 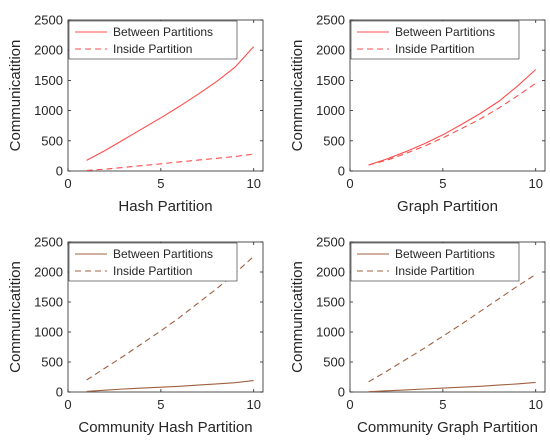 I want to click on x-axis-label: Community Graph Partition, so click(x=447, y=427).